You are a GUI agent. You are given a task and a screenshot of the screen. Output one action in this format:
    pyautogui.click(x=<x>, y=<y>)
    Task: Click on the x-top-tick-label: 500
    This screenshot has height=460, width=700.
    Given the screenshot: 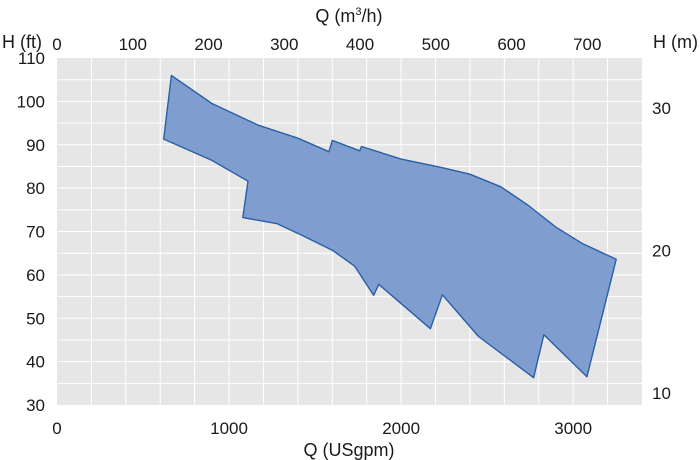 What is the action you would take?
    pyautogui.click(x=436, y=44)
    